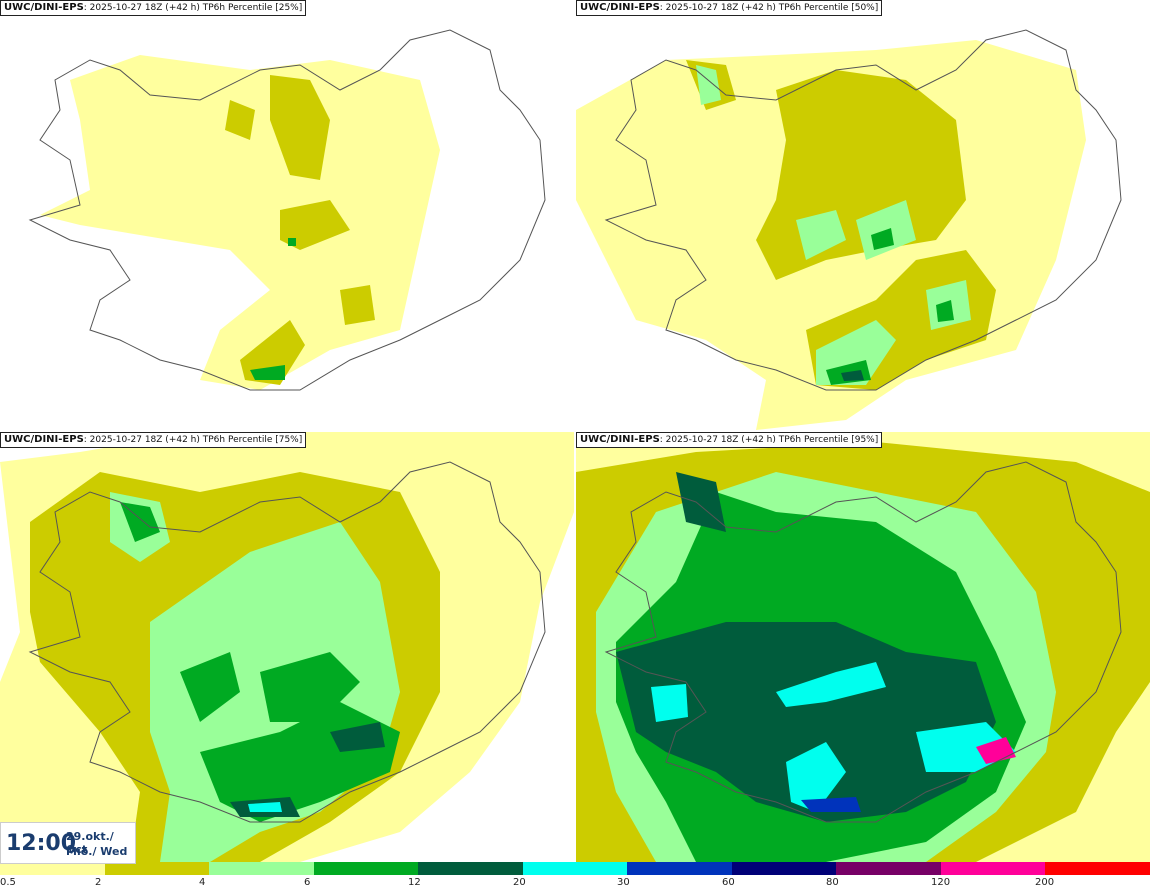  I want to click on legend-label: 4, so click(202, 882).